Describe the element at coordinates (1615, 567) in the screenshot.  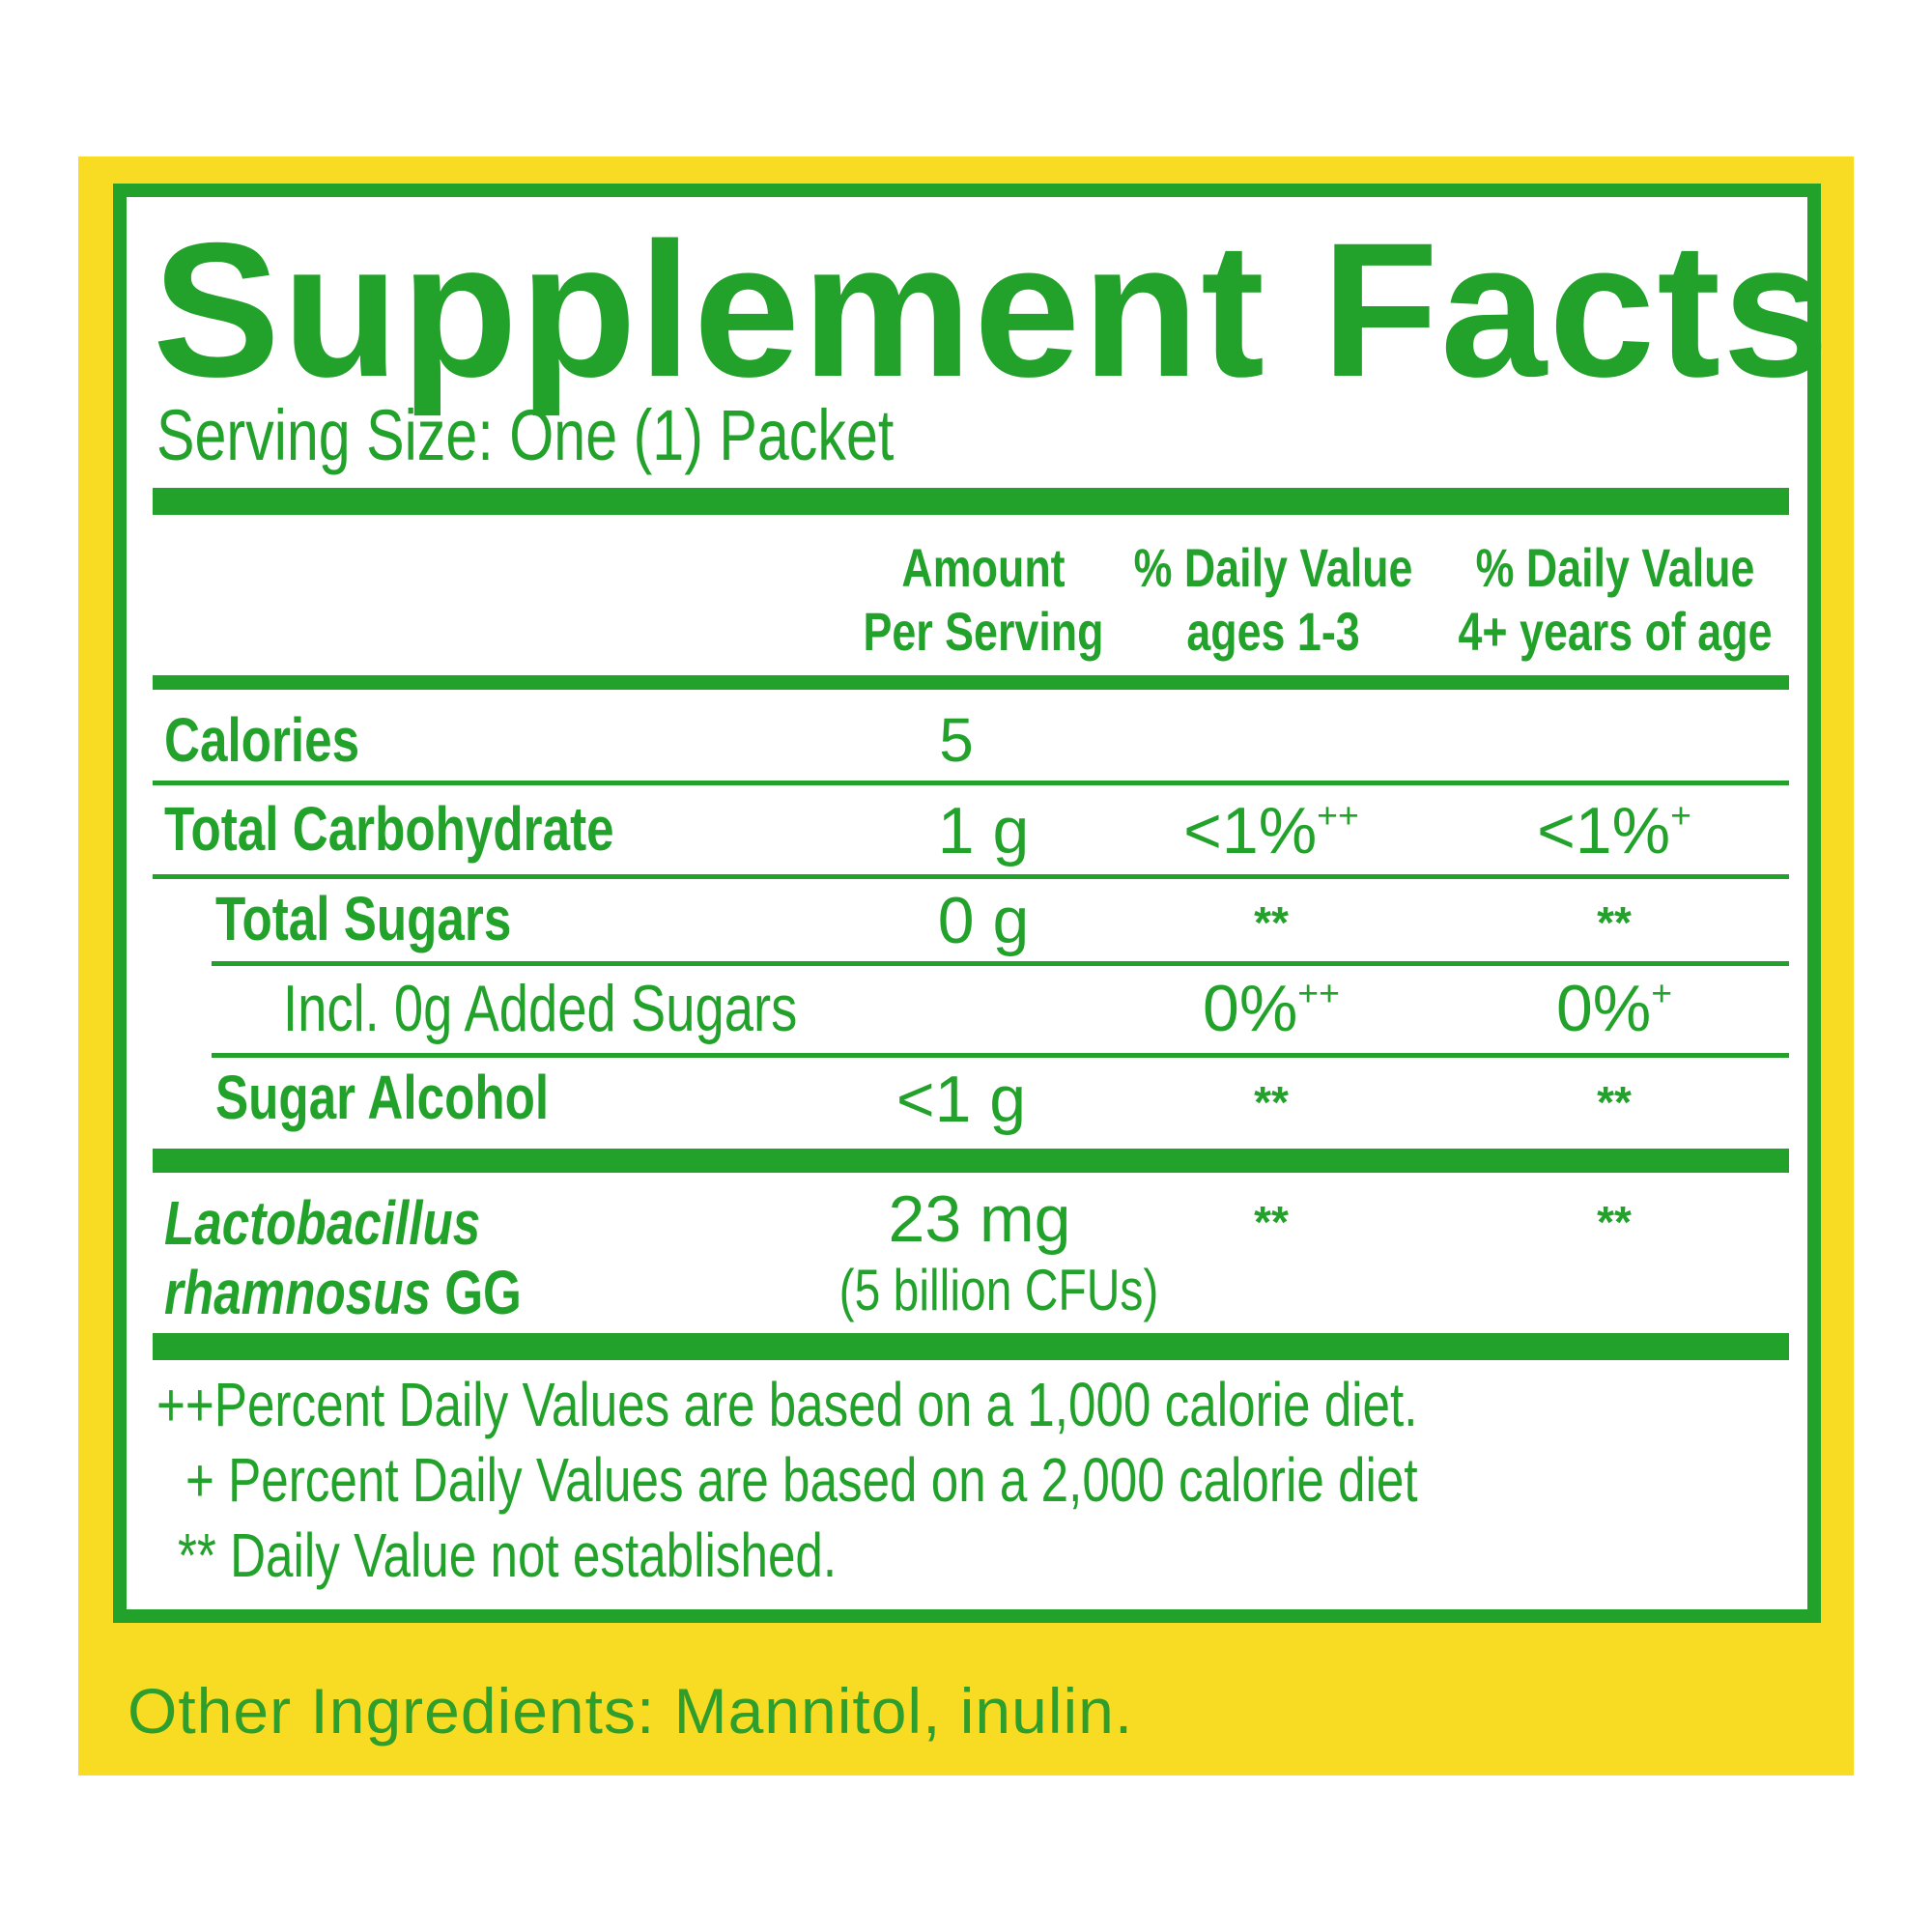
I see `header-dv2-line1: % Daily Value` at that location.